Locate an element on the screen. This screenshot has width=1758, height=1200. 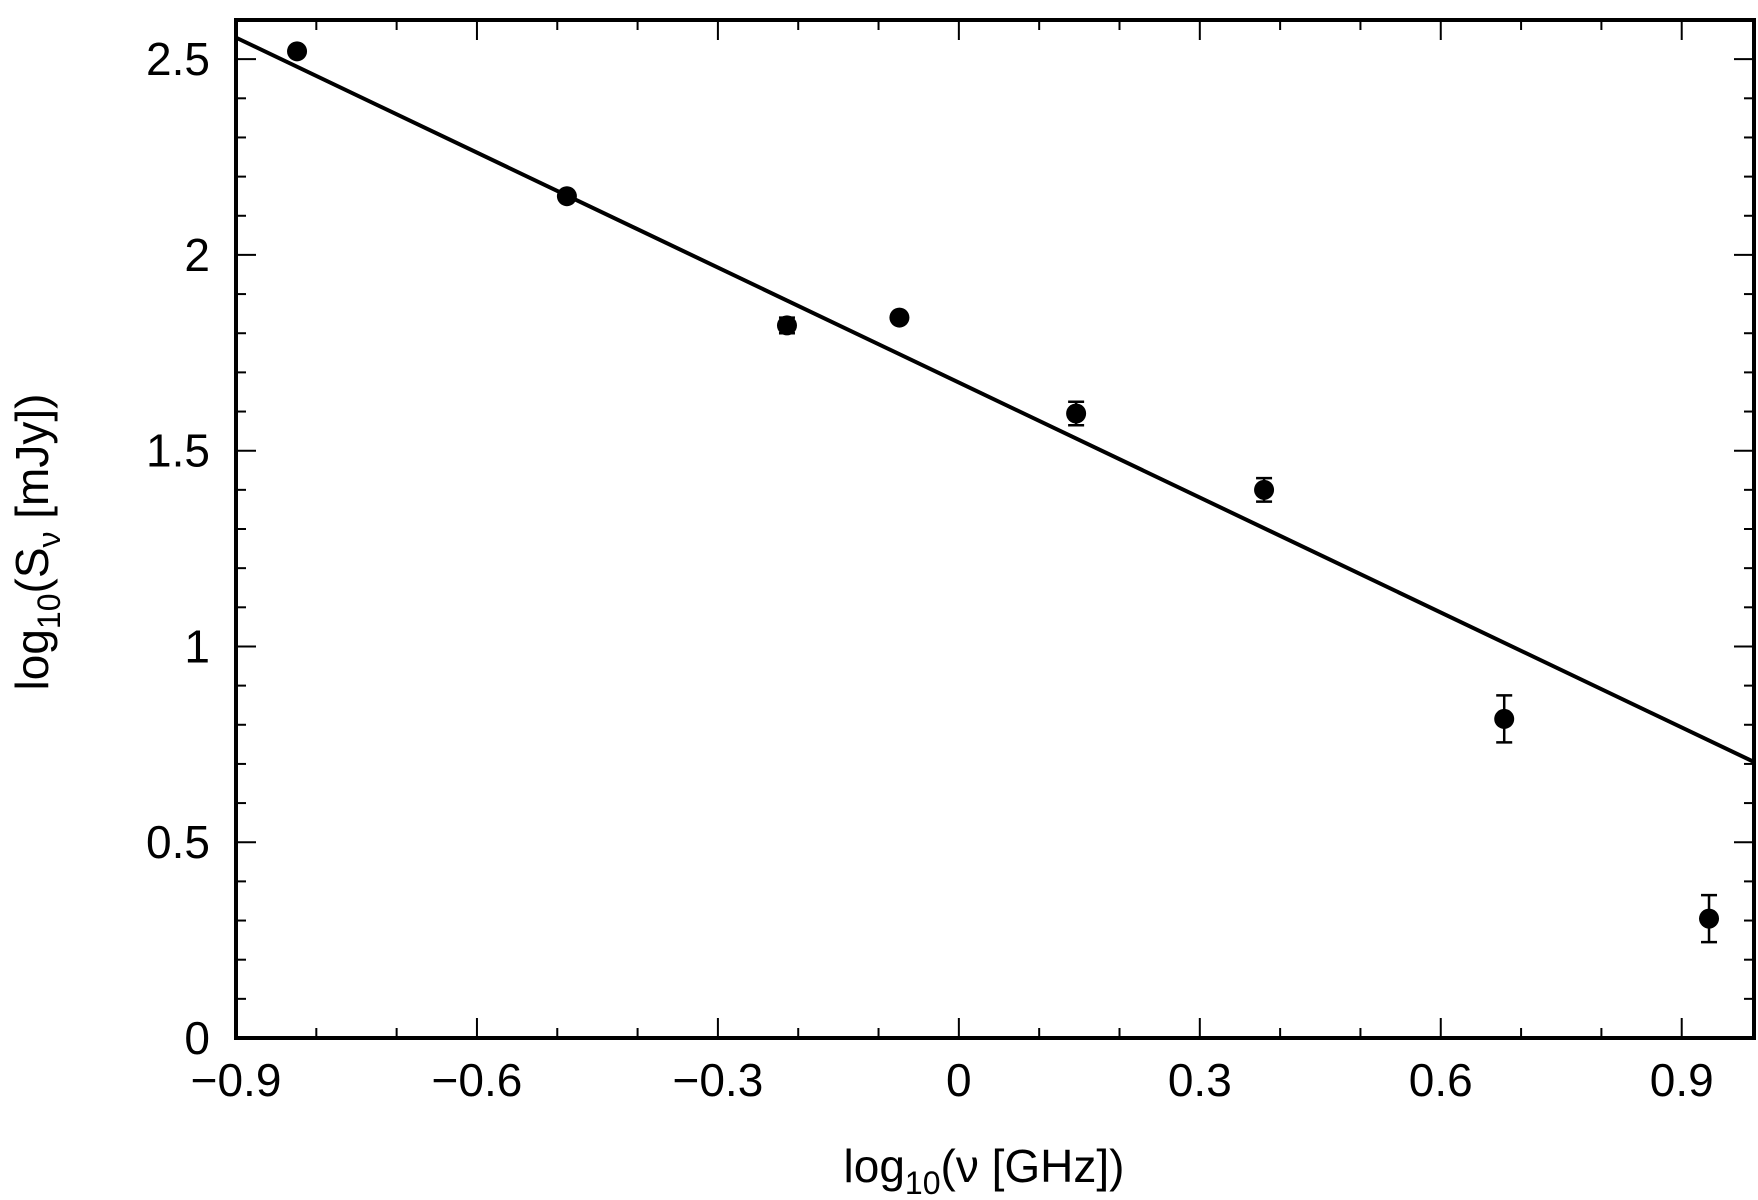
y-axis-title-subscript: 10 is located at coordinates (49, 612).